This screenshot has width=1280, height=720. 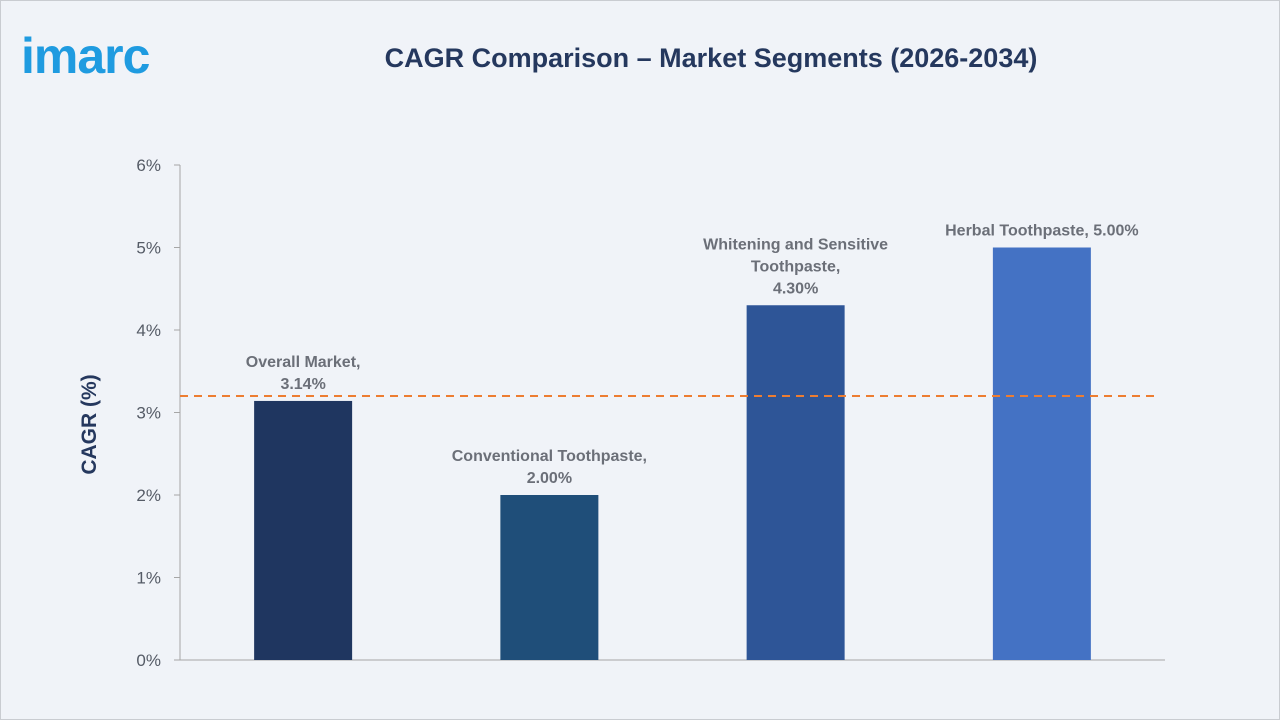 What do you see at coordinates (148, 578) in the screenshot?
I see `y-tick-label: 1%` at bounding box center [148, 578].